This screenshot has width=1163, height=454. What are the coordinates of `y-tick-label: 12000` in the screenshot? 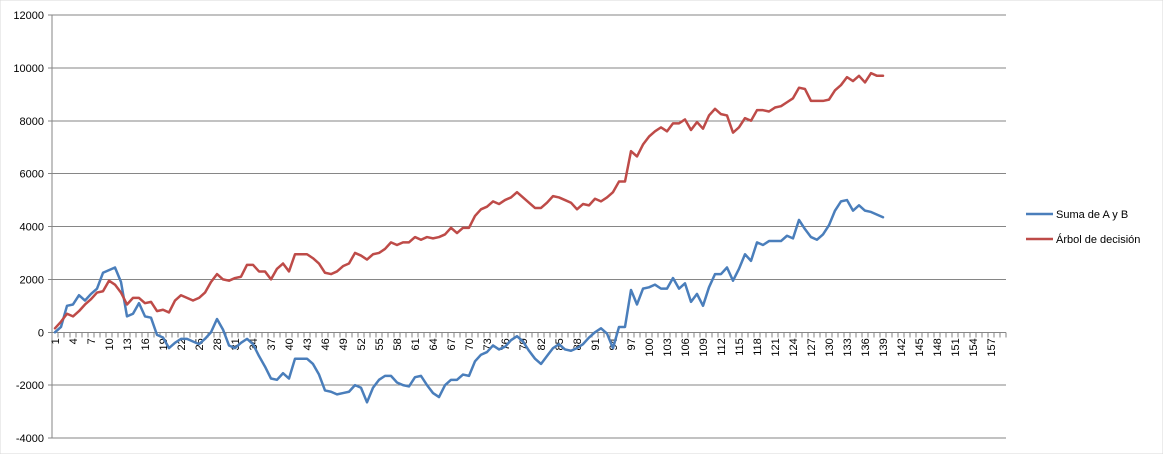 It's located at (28, 16).